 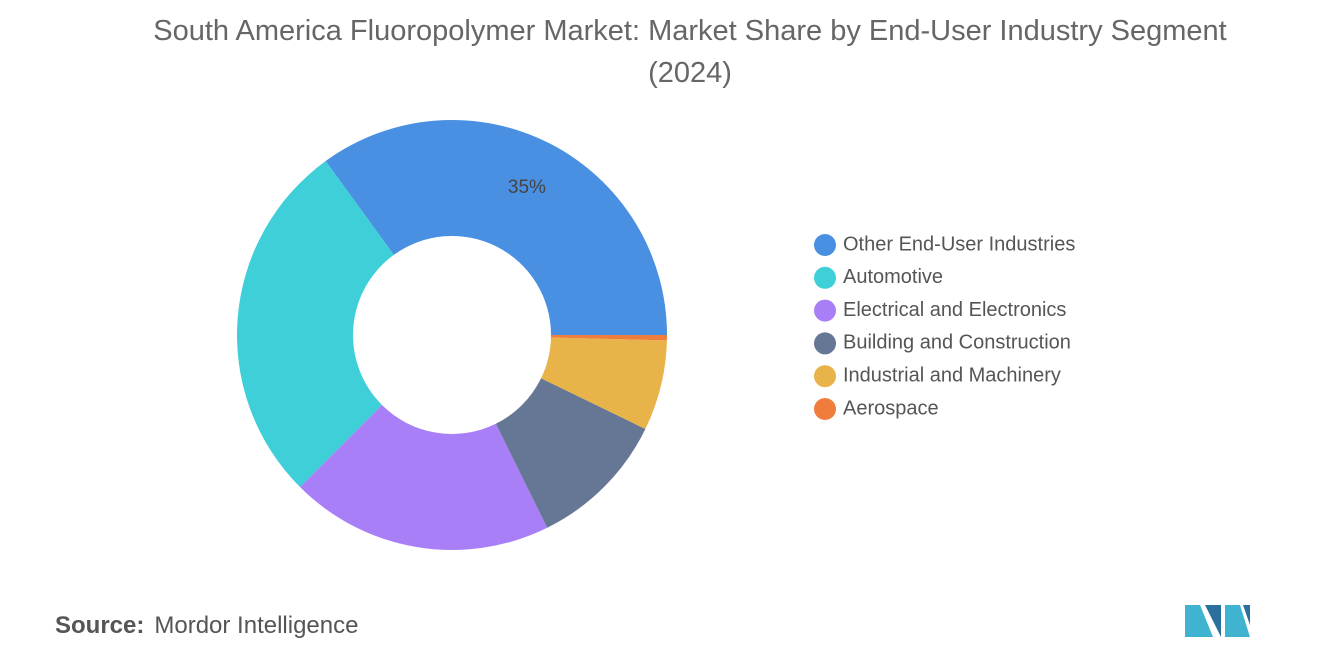 I want to click on logo, so click(x=1217, y=621).